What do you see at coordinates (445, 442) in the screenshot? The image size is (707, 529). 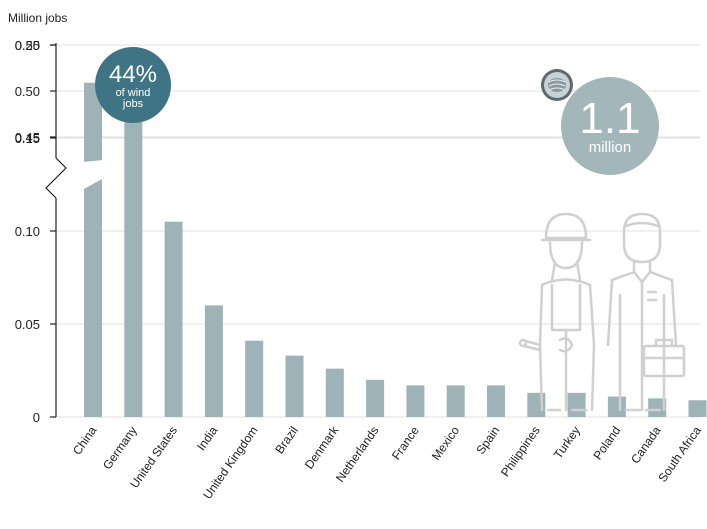 I see `category-label: Mexico` at bounding box center [445, 442].